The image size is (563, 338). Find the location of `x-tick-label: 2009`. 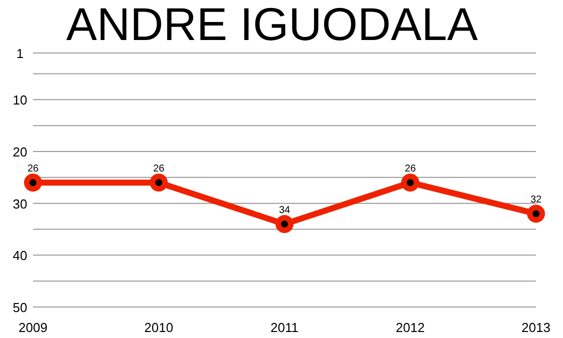

x-tick-label: 2009 is located at coordinates (33, 327).